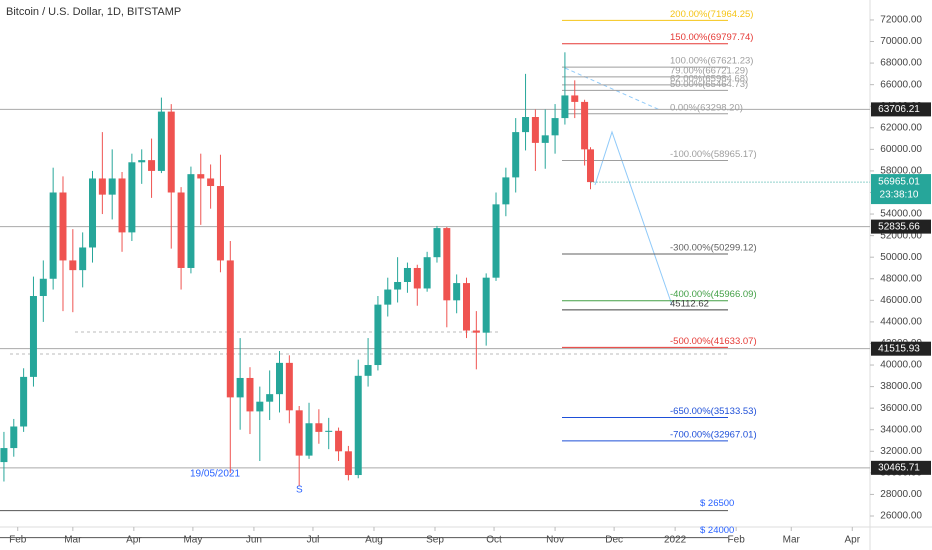  Describe the element at coordinates (713, 247) in the screenshot. I see `level-label: -300.00%(50299.12)` at that location.